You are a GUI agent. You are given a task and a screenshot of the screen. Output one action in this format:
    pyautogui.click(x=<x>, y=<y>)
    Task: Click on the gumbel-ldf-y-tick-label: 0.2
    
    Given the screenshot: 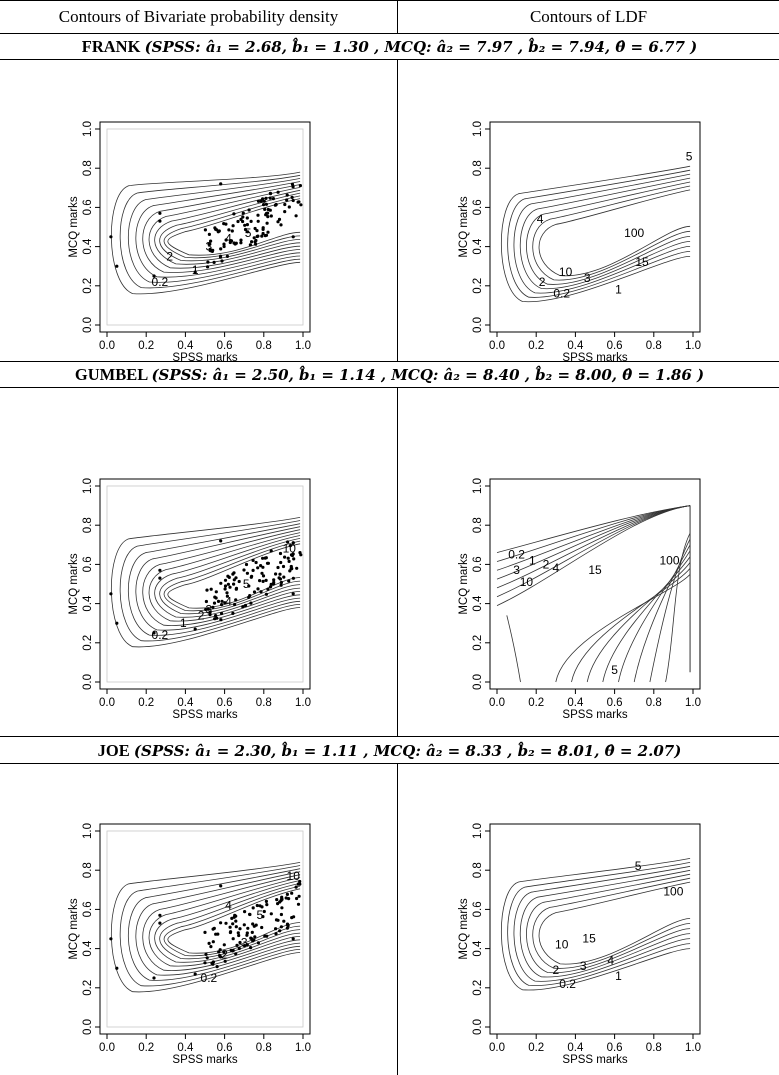 What is the action you would take?
    pyautogui.click(x=478, y=643)
    